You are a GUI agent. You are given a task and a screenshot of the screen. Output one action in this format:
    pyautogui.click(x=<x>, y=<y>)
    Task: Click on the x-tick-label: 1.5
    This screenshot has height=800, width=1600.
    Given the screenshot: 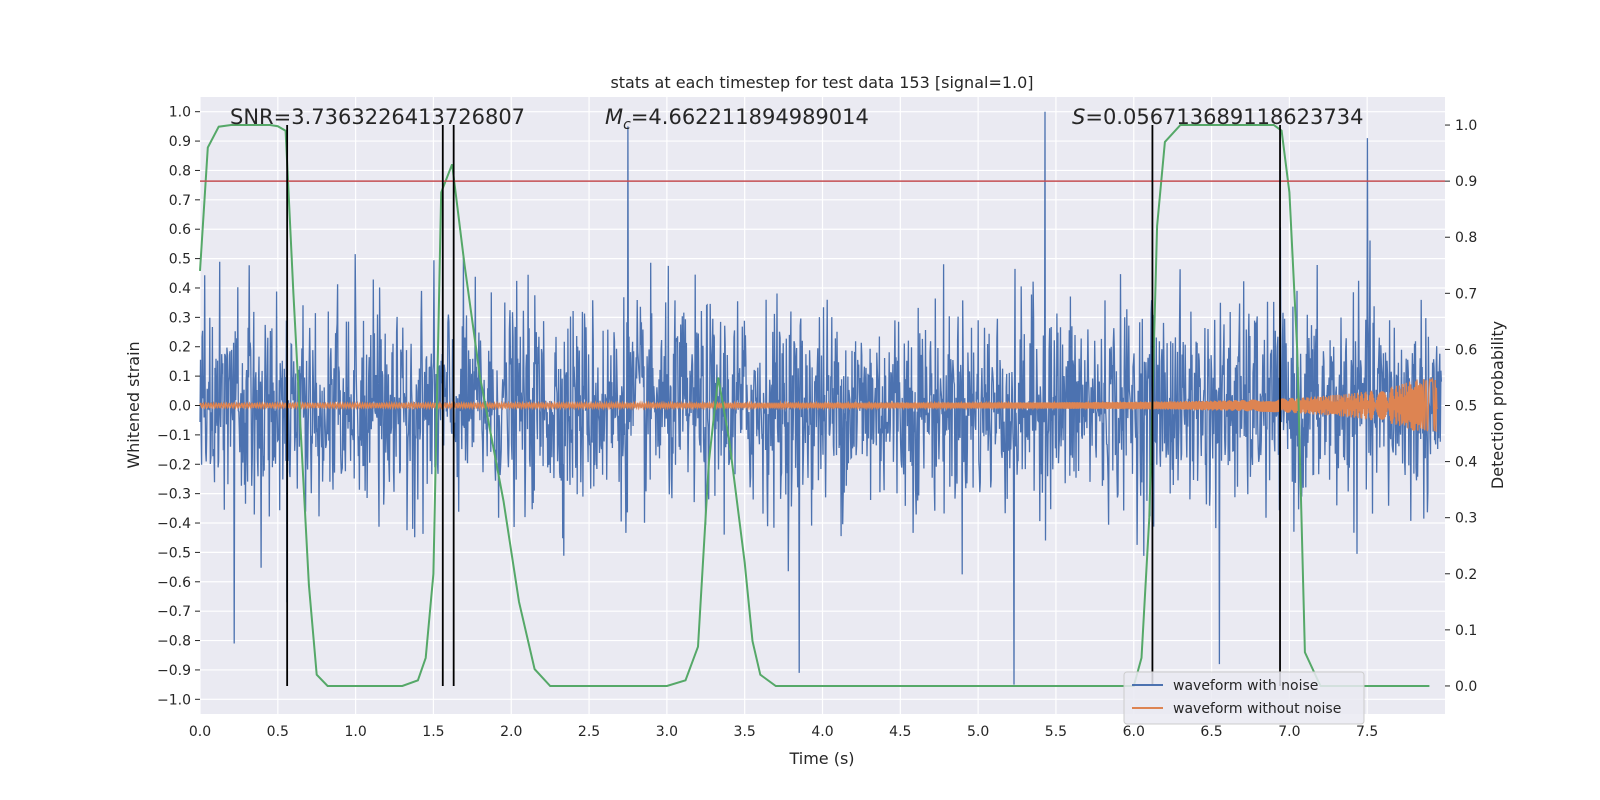 What is the action you would take?
    pyautogui.click(x=433, y=732)
    